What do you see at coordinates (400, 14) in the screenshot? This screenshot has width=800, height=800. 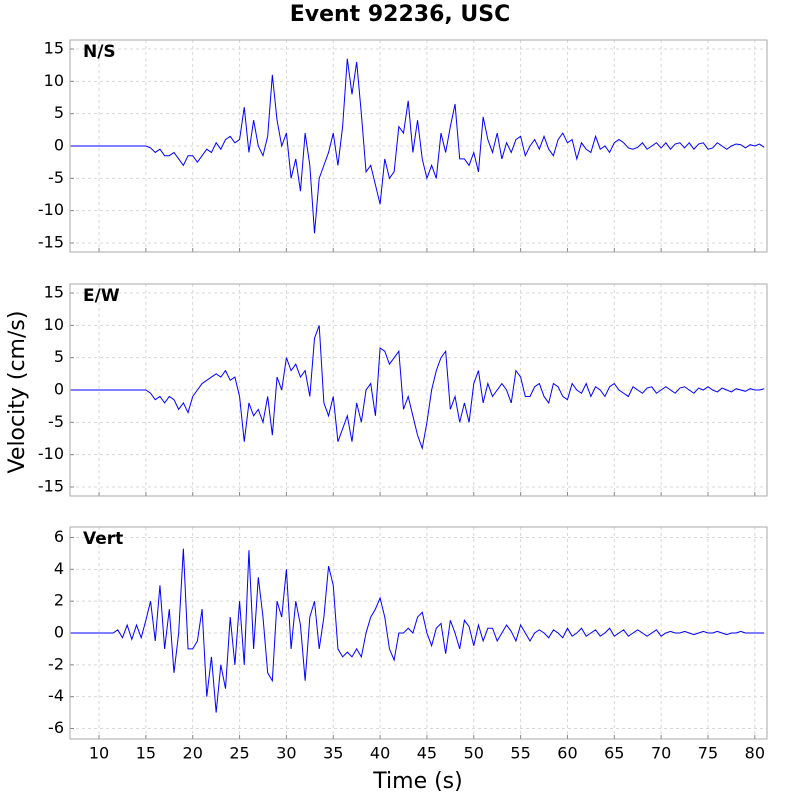 I see `figure-title: Event 92236, USC` at bounding box center [400, 14].